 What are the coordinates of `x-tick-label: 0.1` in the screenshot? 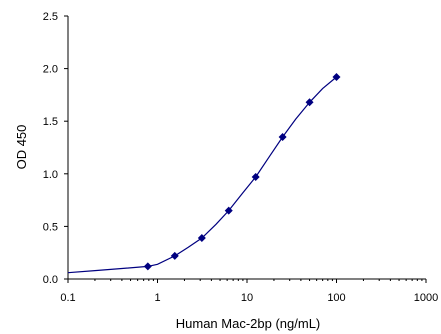 It's located at (67, 298).